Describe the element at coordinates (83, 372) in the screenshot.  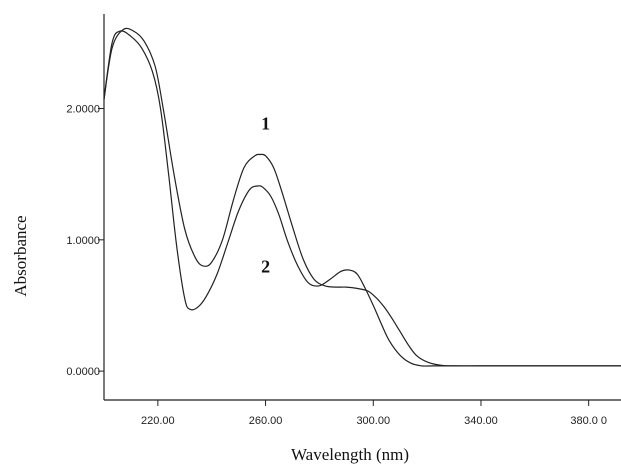
I see `y-tick-label-0: 0.0000` at that location.